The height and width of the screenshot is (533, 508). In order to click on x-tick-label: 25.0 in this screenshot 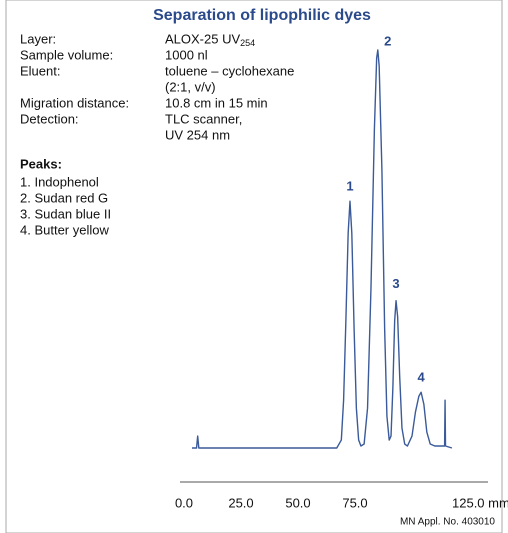, I will do `click(240, 502)`.